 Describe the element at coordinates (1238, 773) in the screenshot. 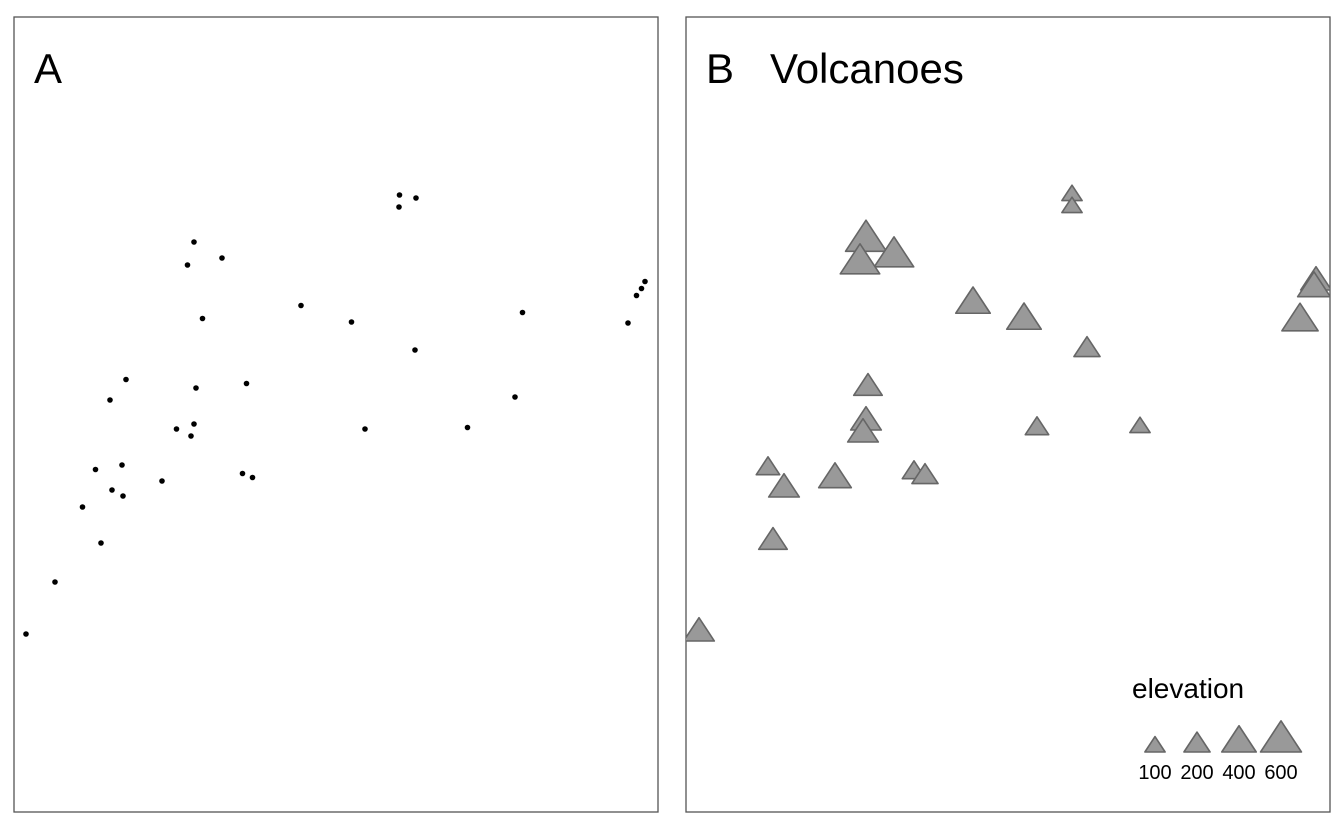

I see `legend-label-400: 400` at that location.